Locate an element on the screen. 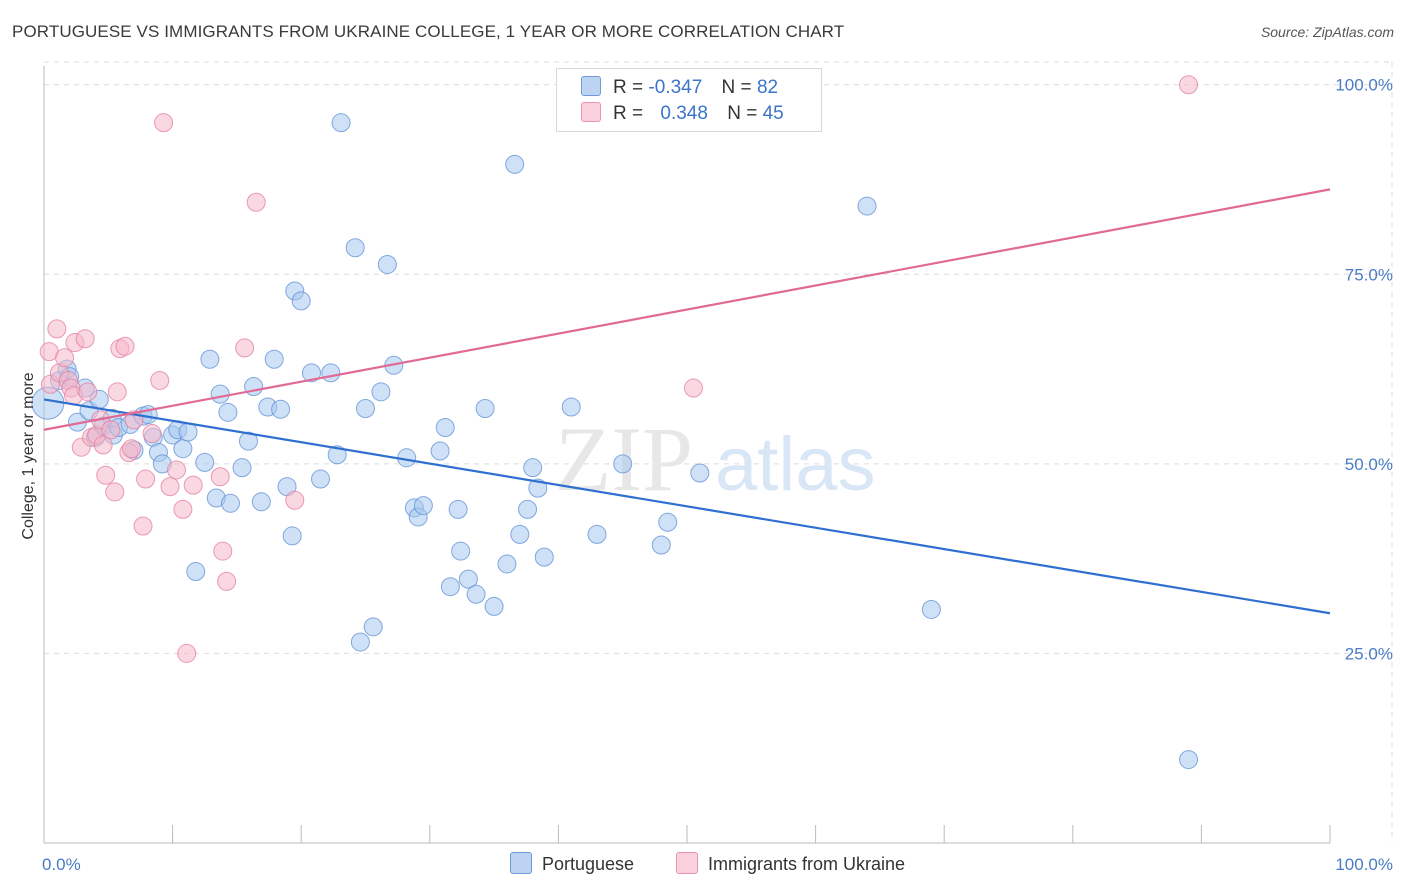  y-tick-label: 25.0% is located at coordinates (1369, 653).